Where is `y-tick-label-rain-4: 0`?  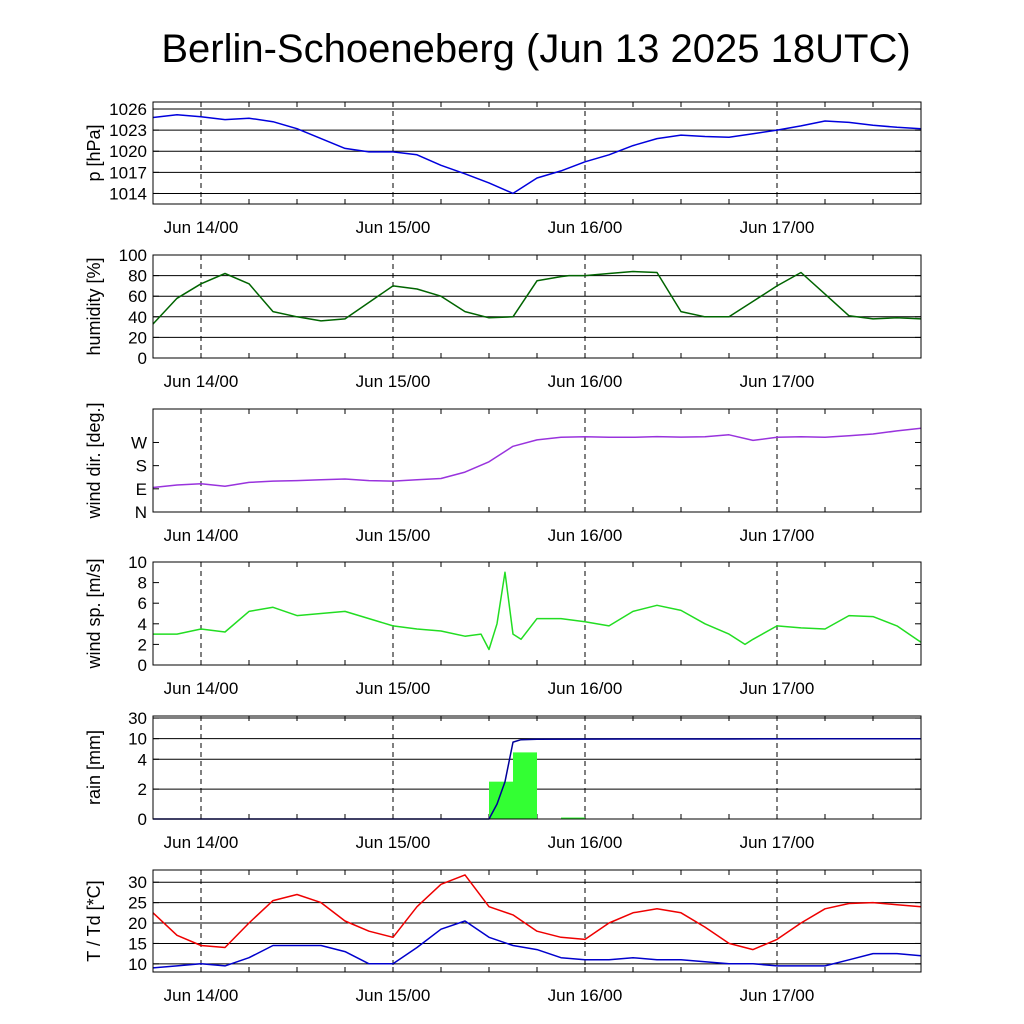
y-tick-label-rain-4: 0 is located at coordinates (142, 819).